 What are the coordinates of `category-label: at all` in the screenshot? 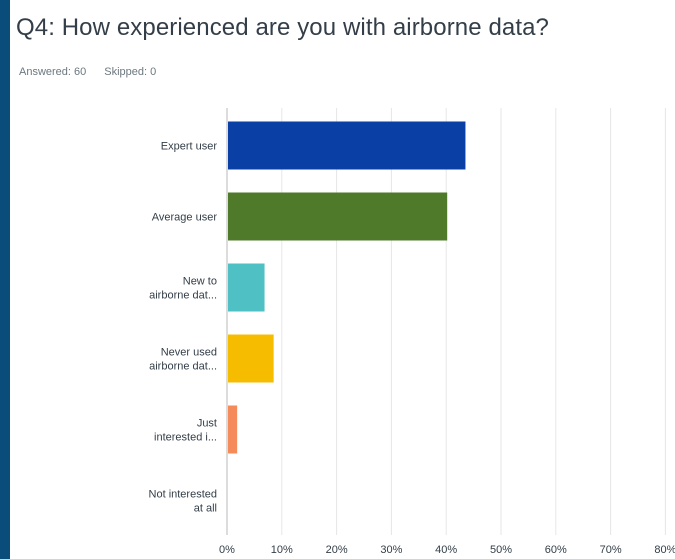 It's located at (205, 509).